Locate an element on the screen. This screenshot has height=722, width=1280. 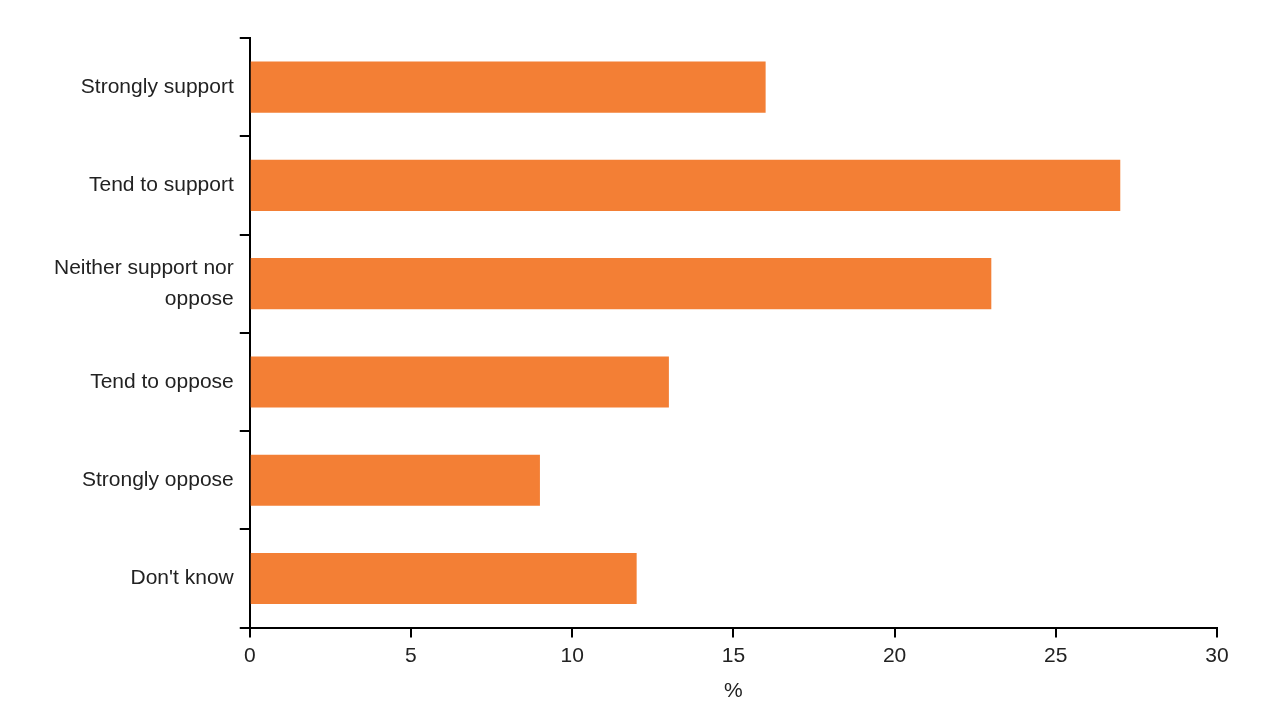
x-tick-label: 15 is located at coordinates (733, 654).